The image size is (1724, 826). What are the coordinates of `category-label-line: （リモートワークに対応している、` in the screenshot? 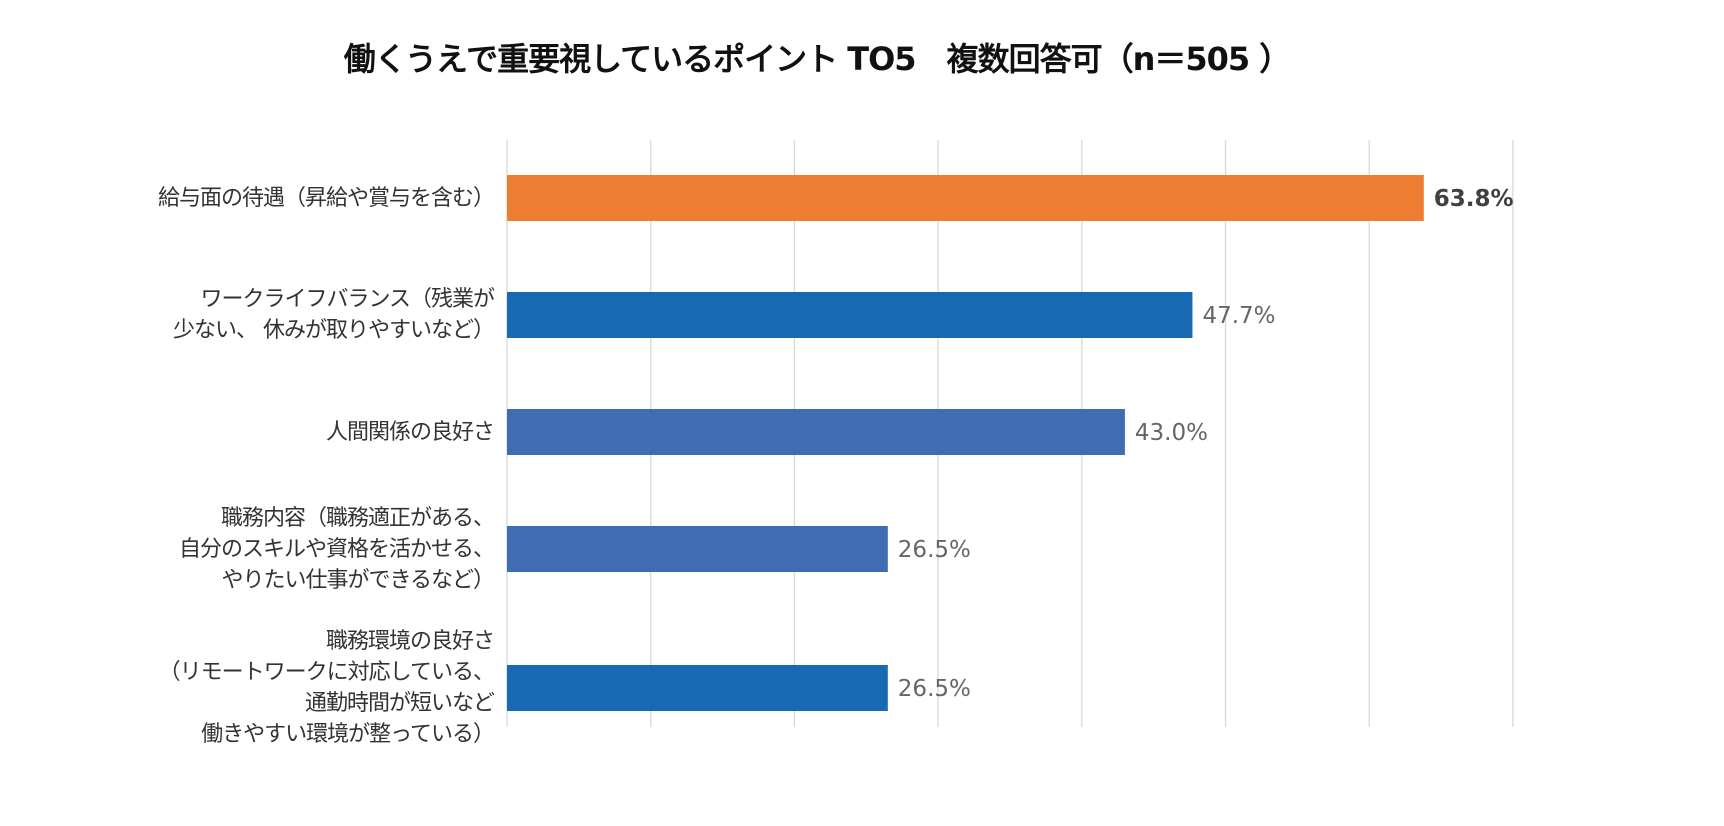 It's located at (326, 672).